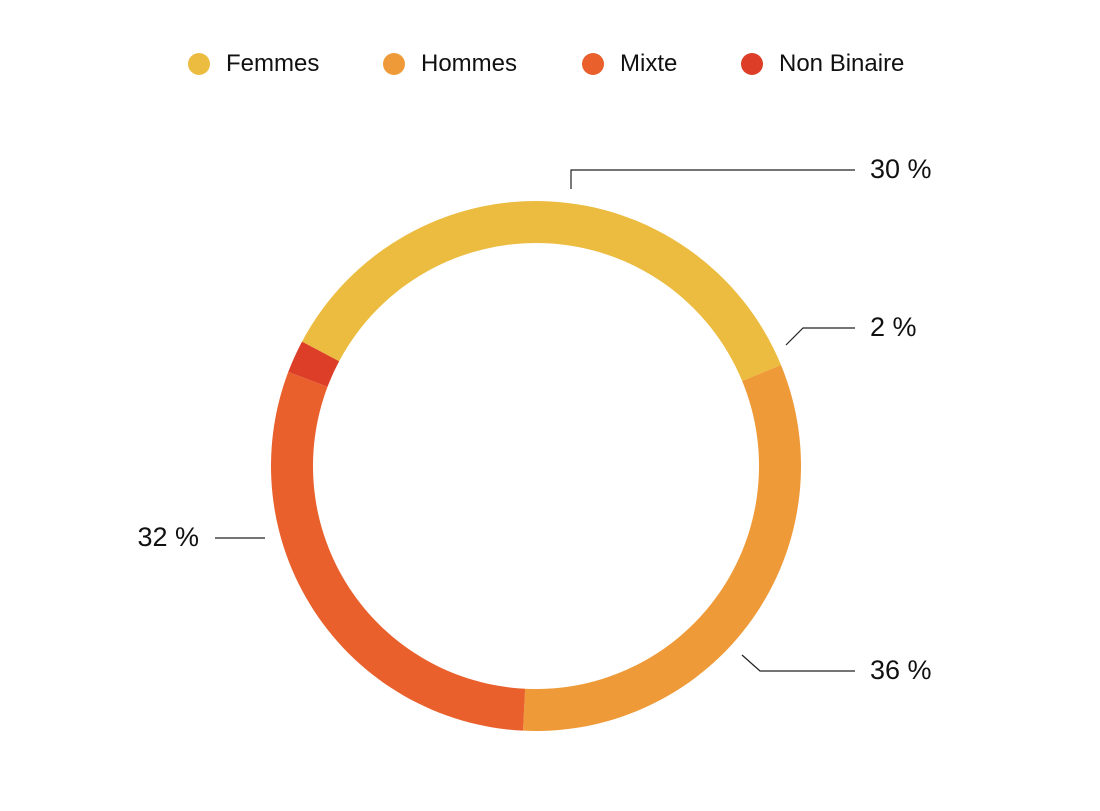 The image size is (1100, 811). I want to click on donut-slice-non-binaire, so click(314, 364).